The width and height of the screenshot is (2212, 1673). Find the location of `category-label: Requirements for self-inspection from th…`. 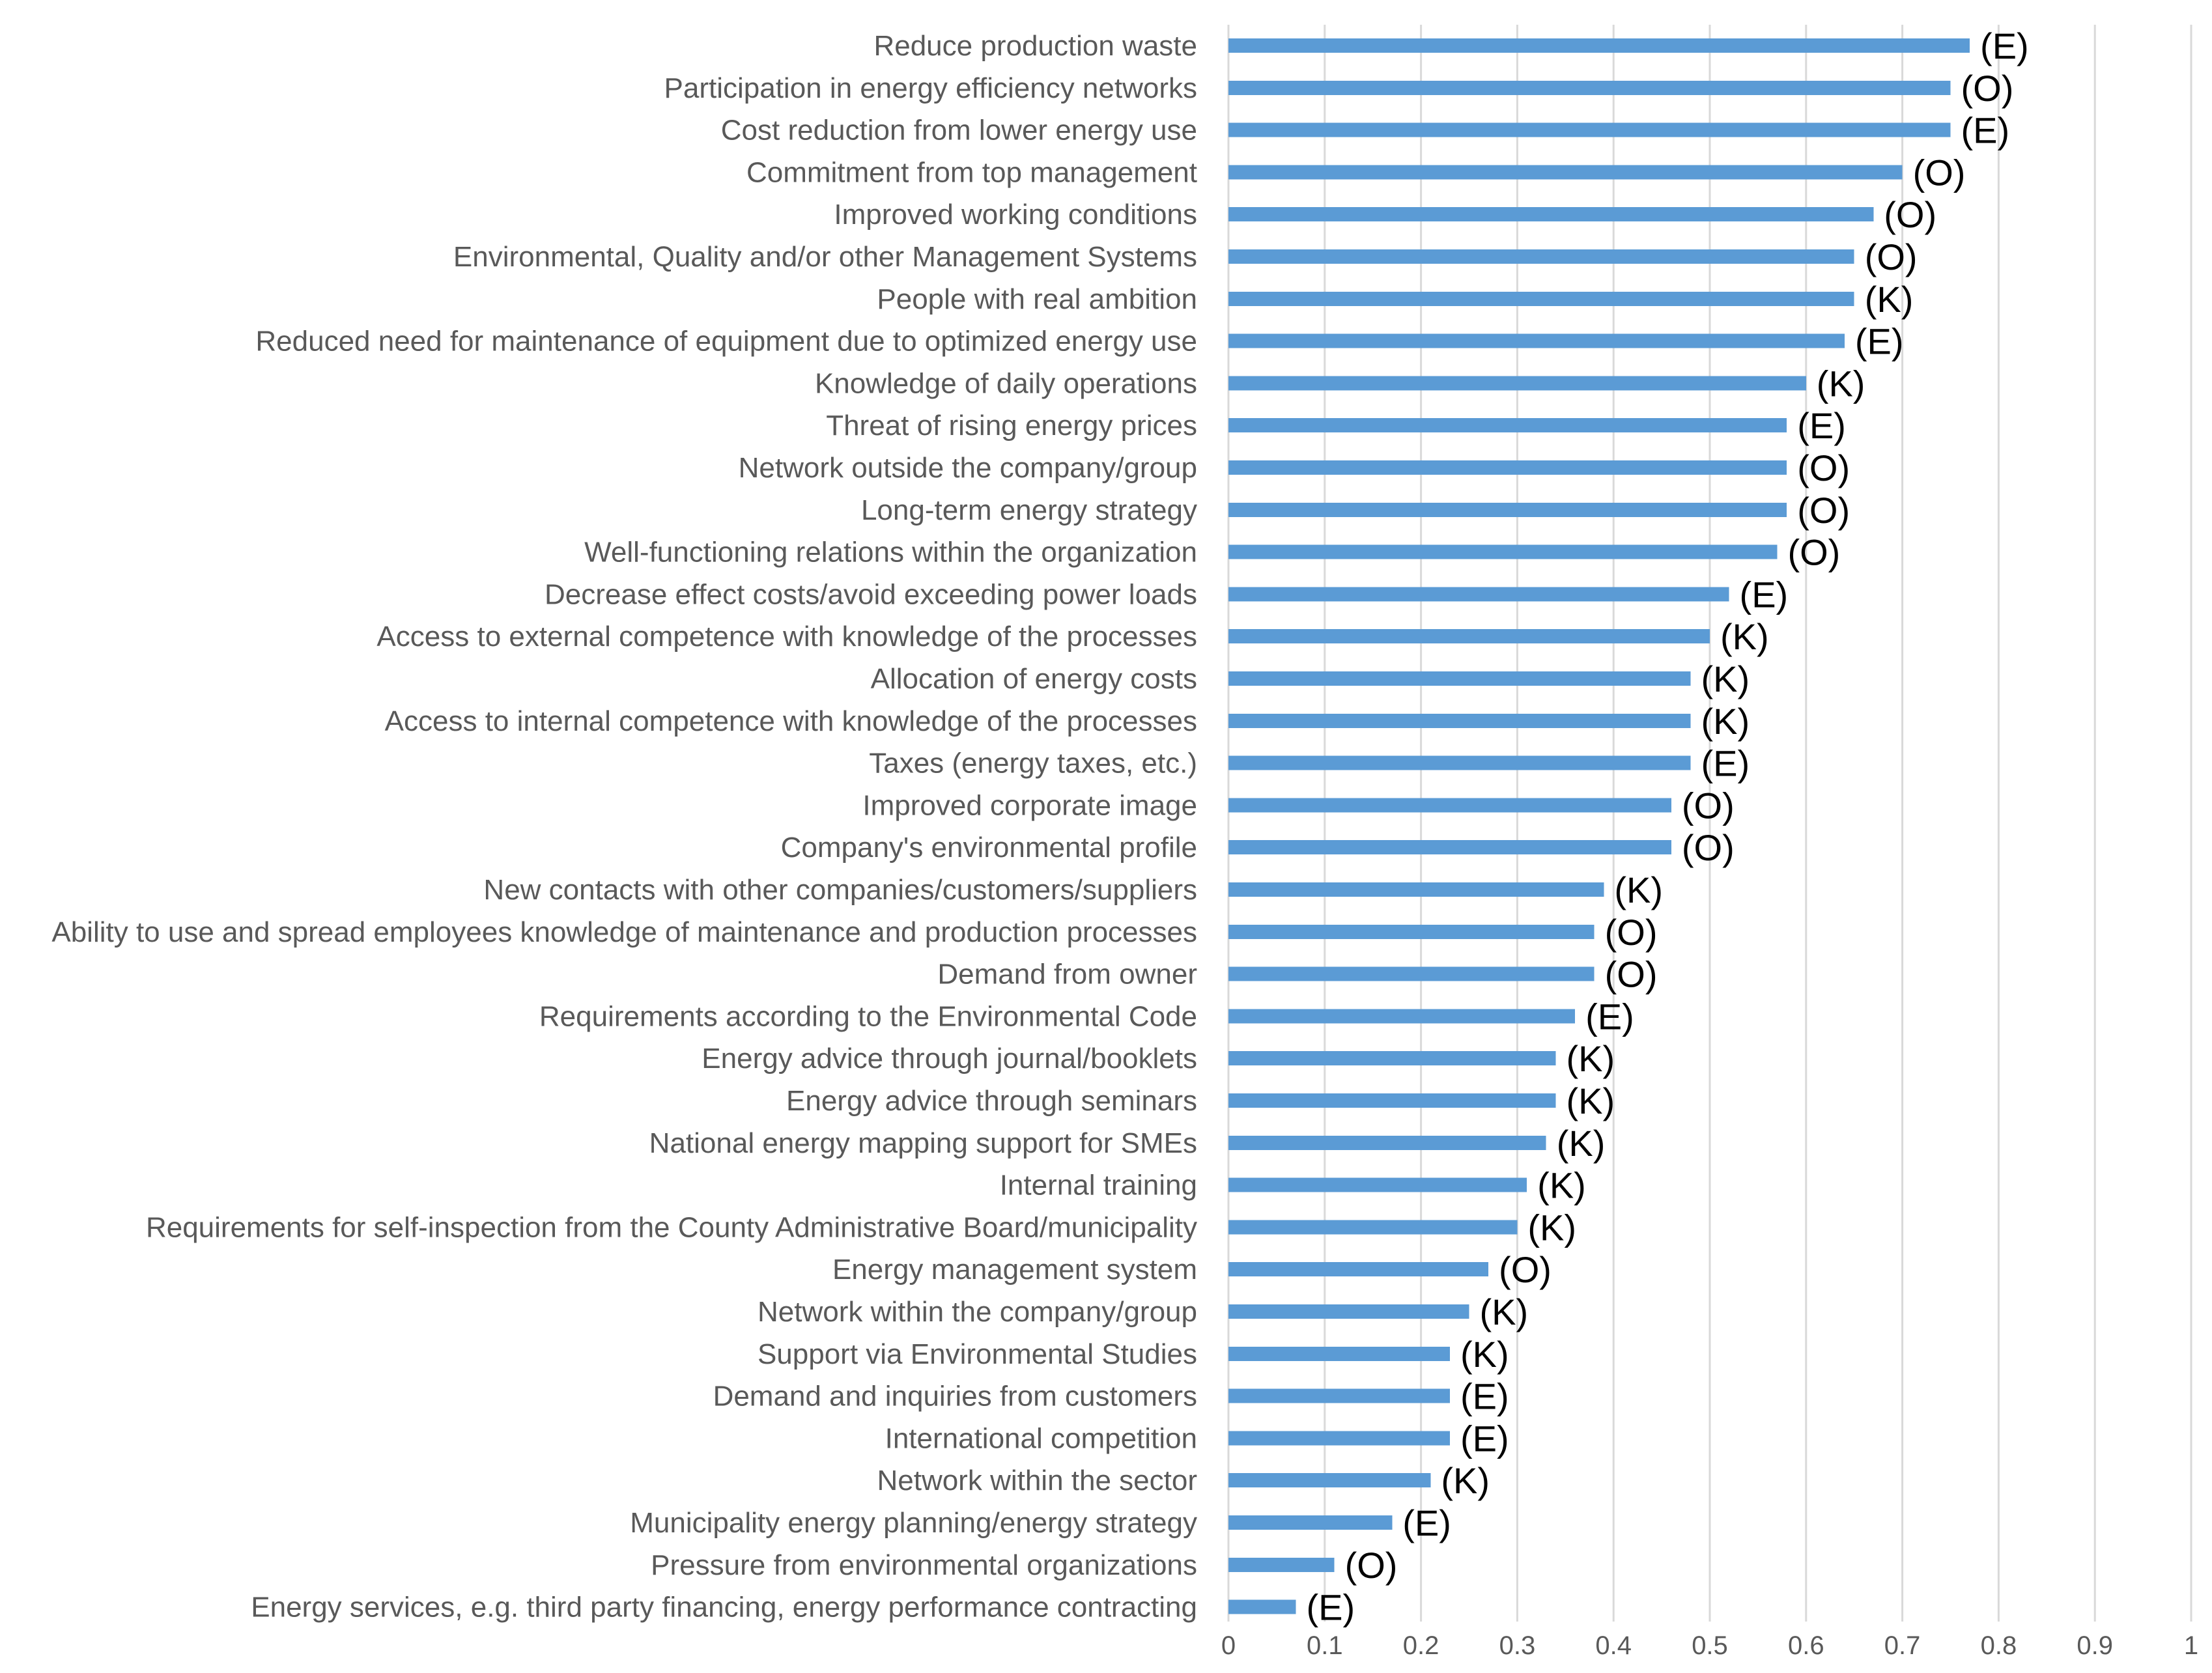

category-label: Requirements for self-inspection from th… is located at coordinates (671, 1227).